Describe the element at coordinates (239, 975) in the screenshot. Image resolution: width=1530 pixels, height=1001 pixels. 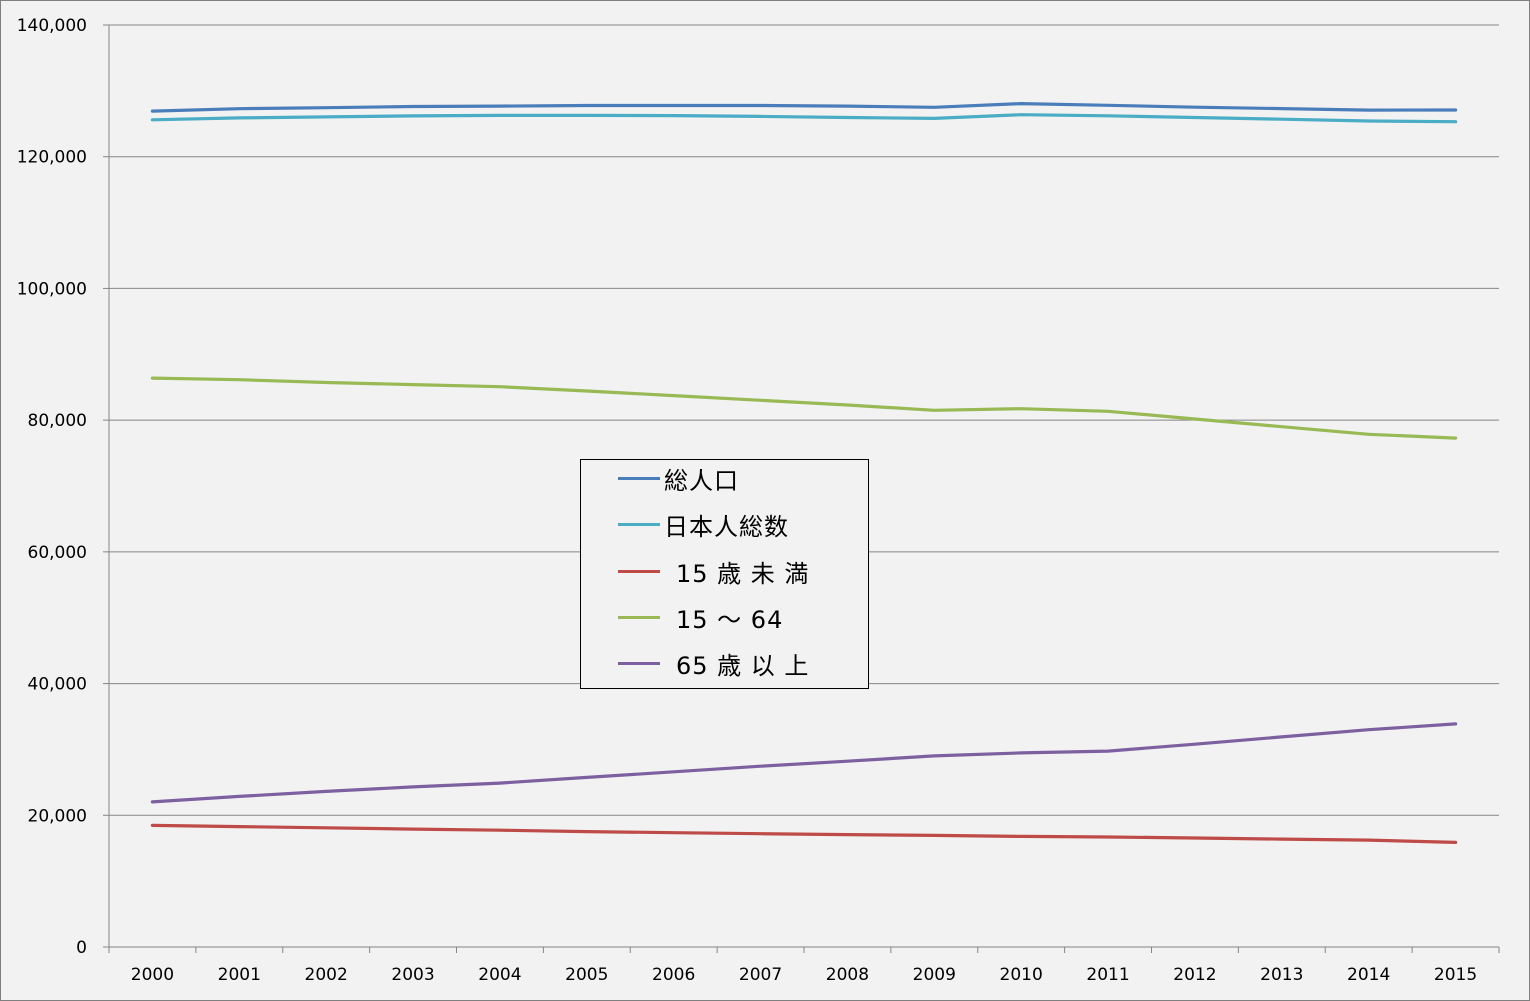
I see `x-tick-label: 2001` at that location.